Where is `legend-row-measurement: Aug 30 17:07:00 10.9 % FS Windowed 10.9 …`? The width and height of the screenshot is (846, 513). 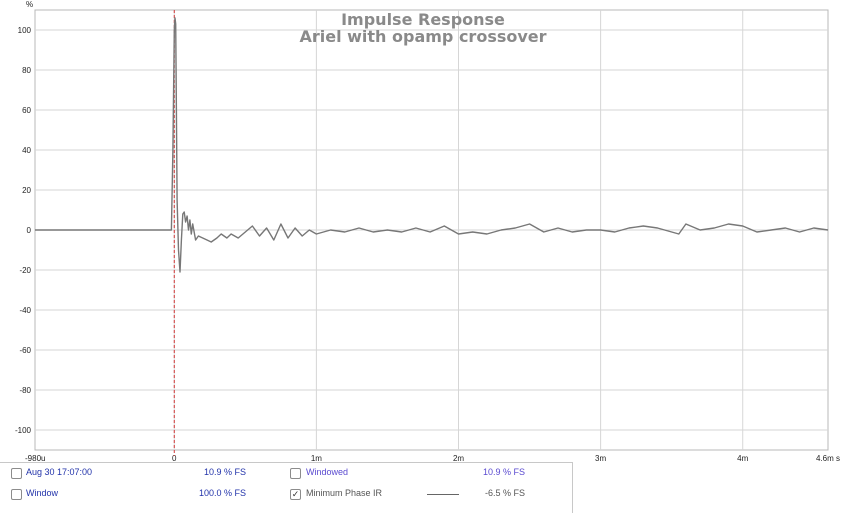 legend-row-measurement: Aug 30 17:07:00 10.9 % FS Windowed 10.9 … is located at coordinates (286, 473).